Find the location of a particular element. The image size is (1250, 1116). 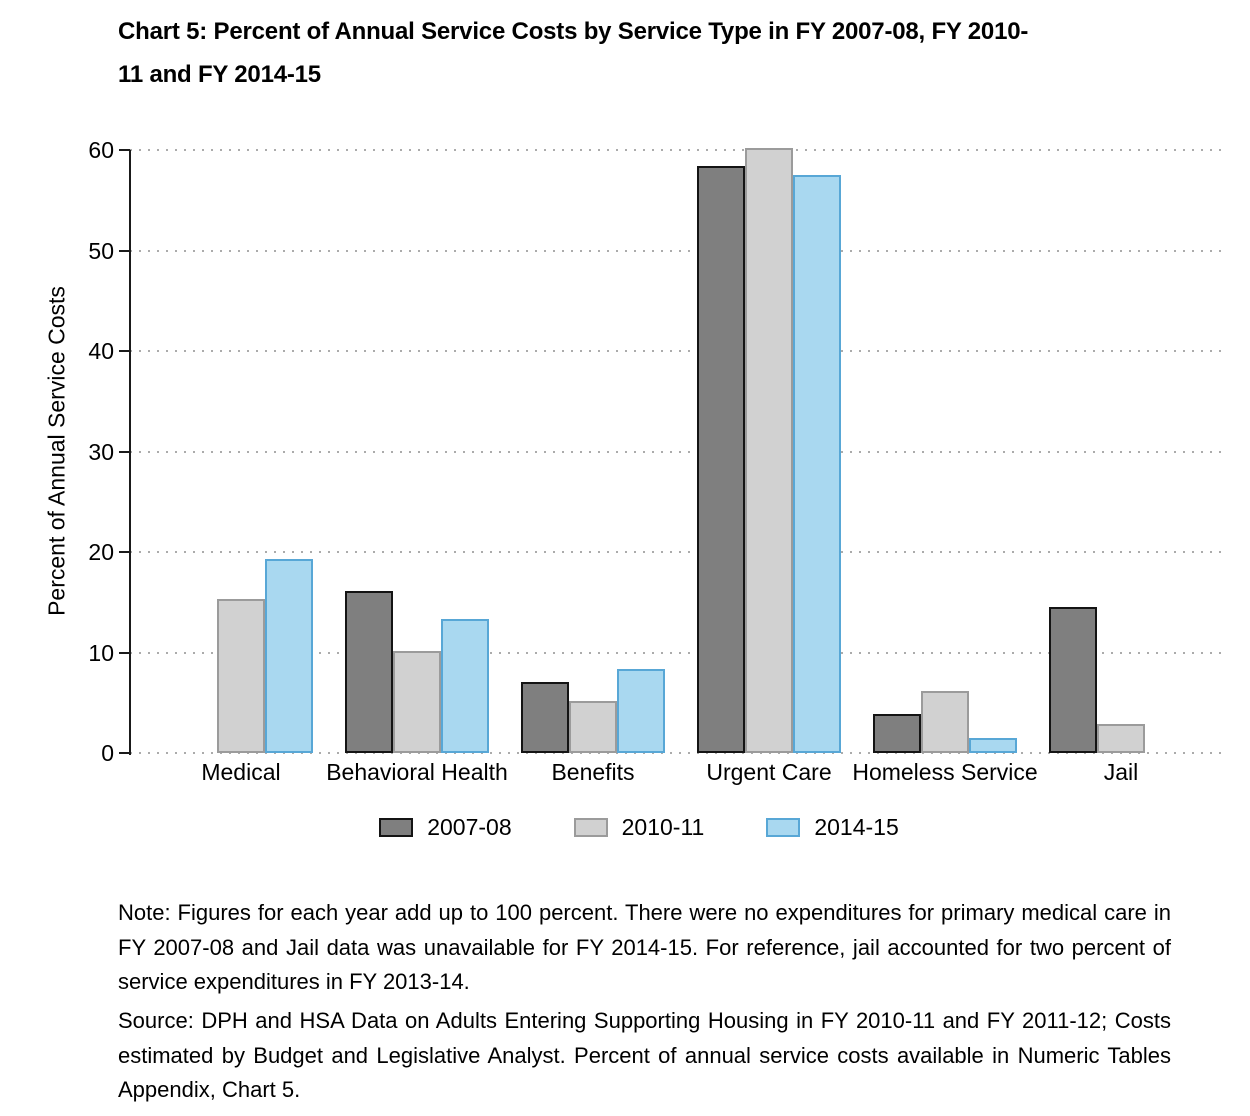

bar-2007-08-behavioral-health is located at coordinates (369, 672).